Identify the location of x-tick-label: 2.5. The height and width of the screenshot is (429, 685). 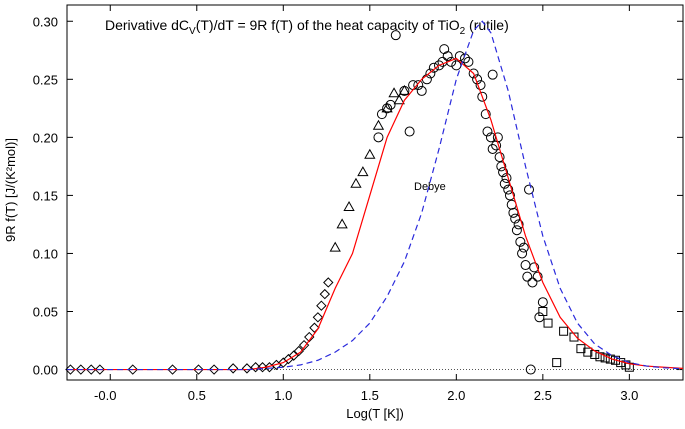
(543, 395).